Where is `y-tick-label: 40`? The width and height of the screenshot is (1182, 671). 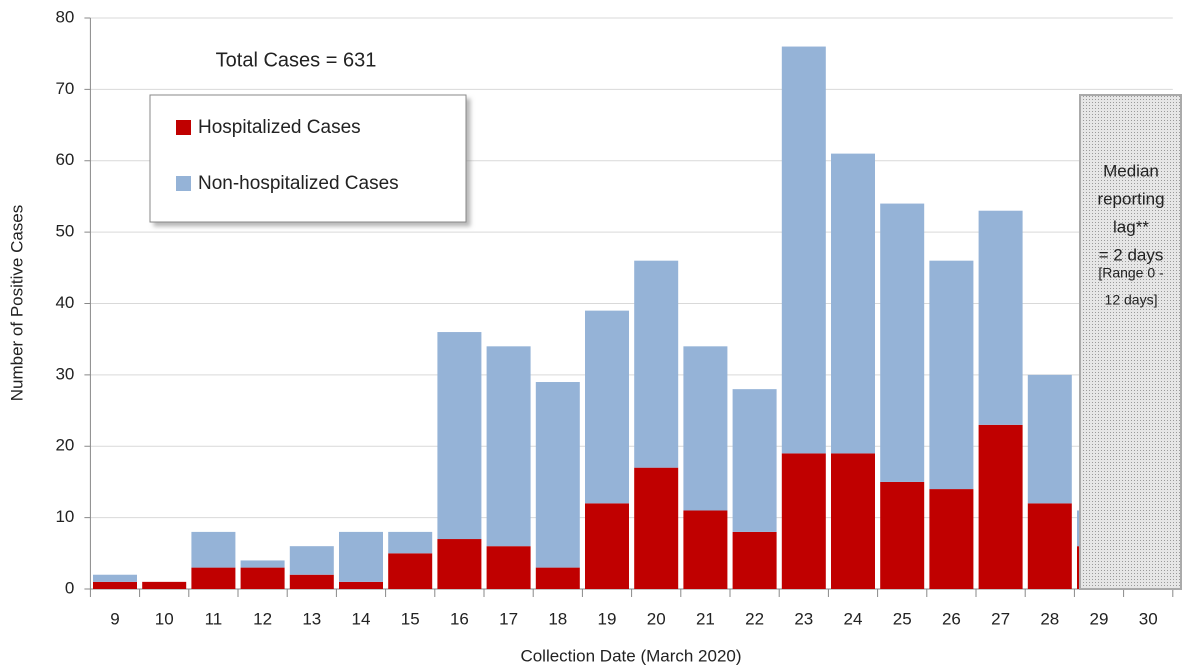 y-tick-label: 40 is located at coordinates (64, 302).